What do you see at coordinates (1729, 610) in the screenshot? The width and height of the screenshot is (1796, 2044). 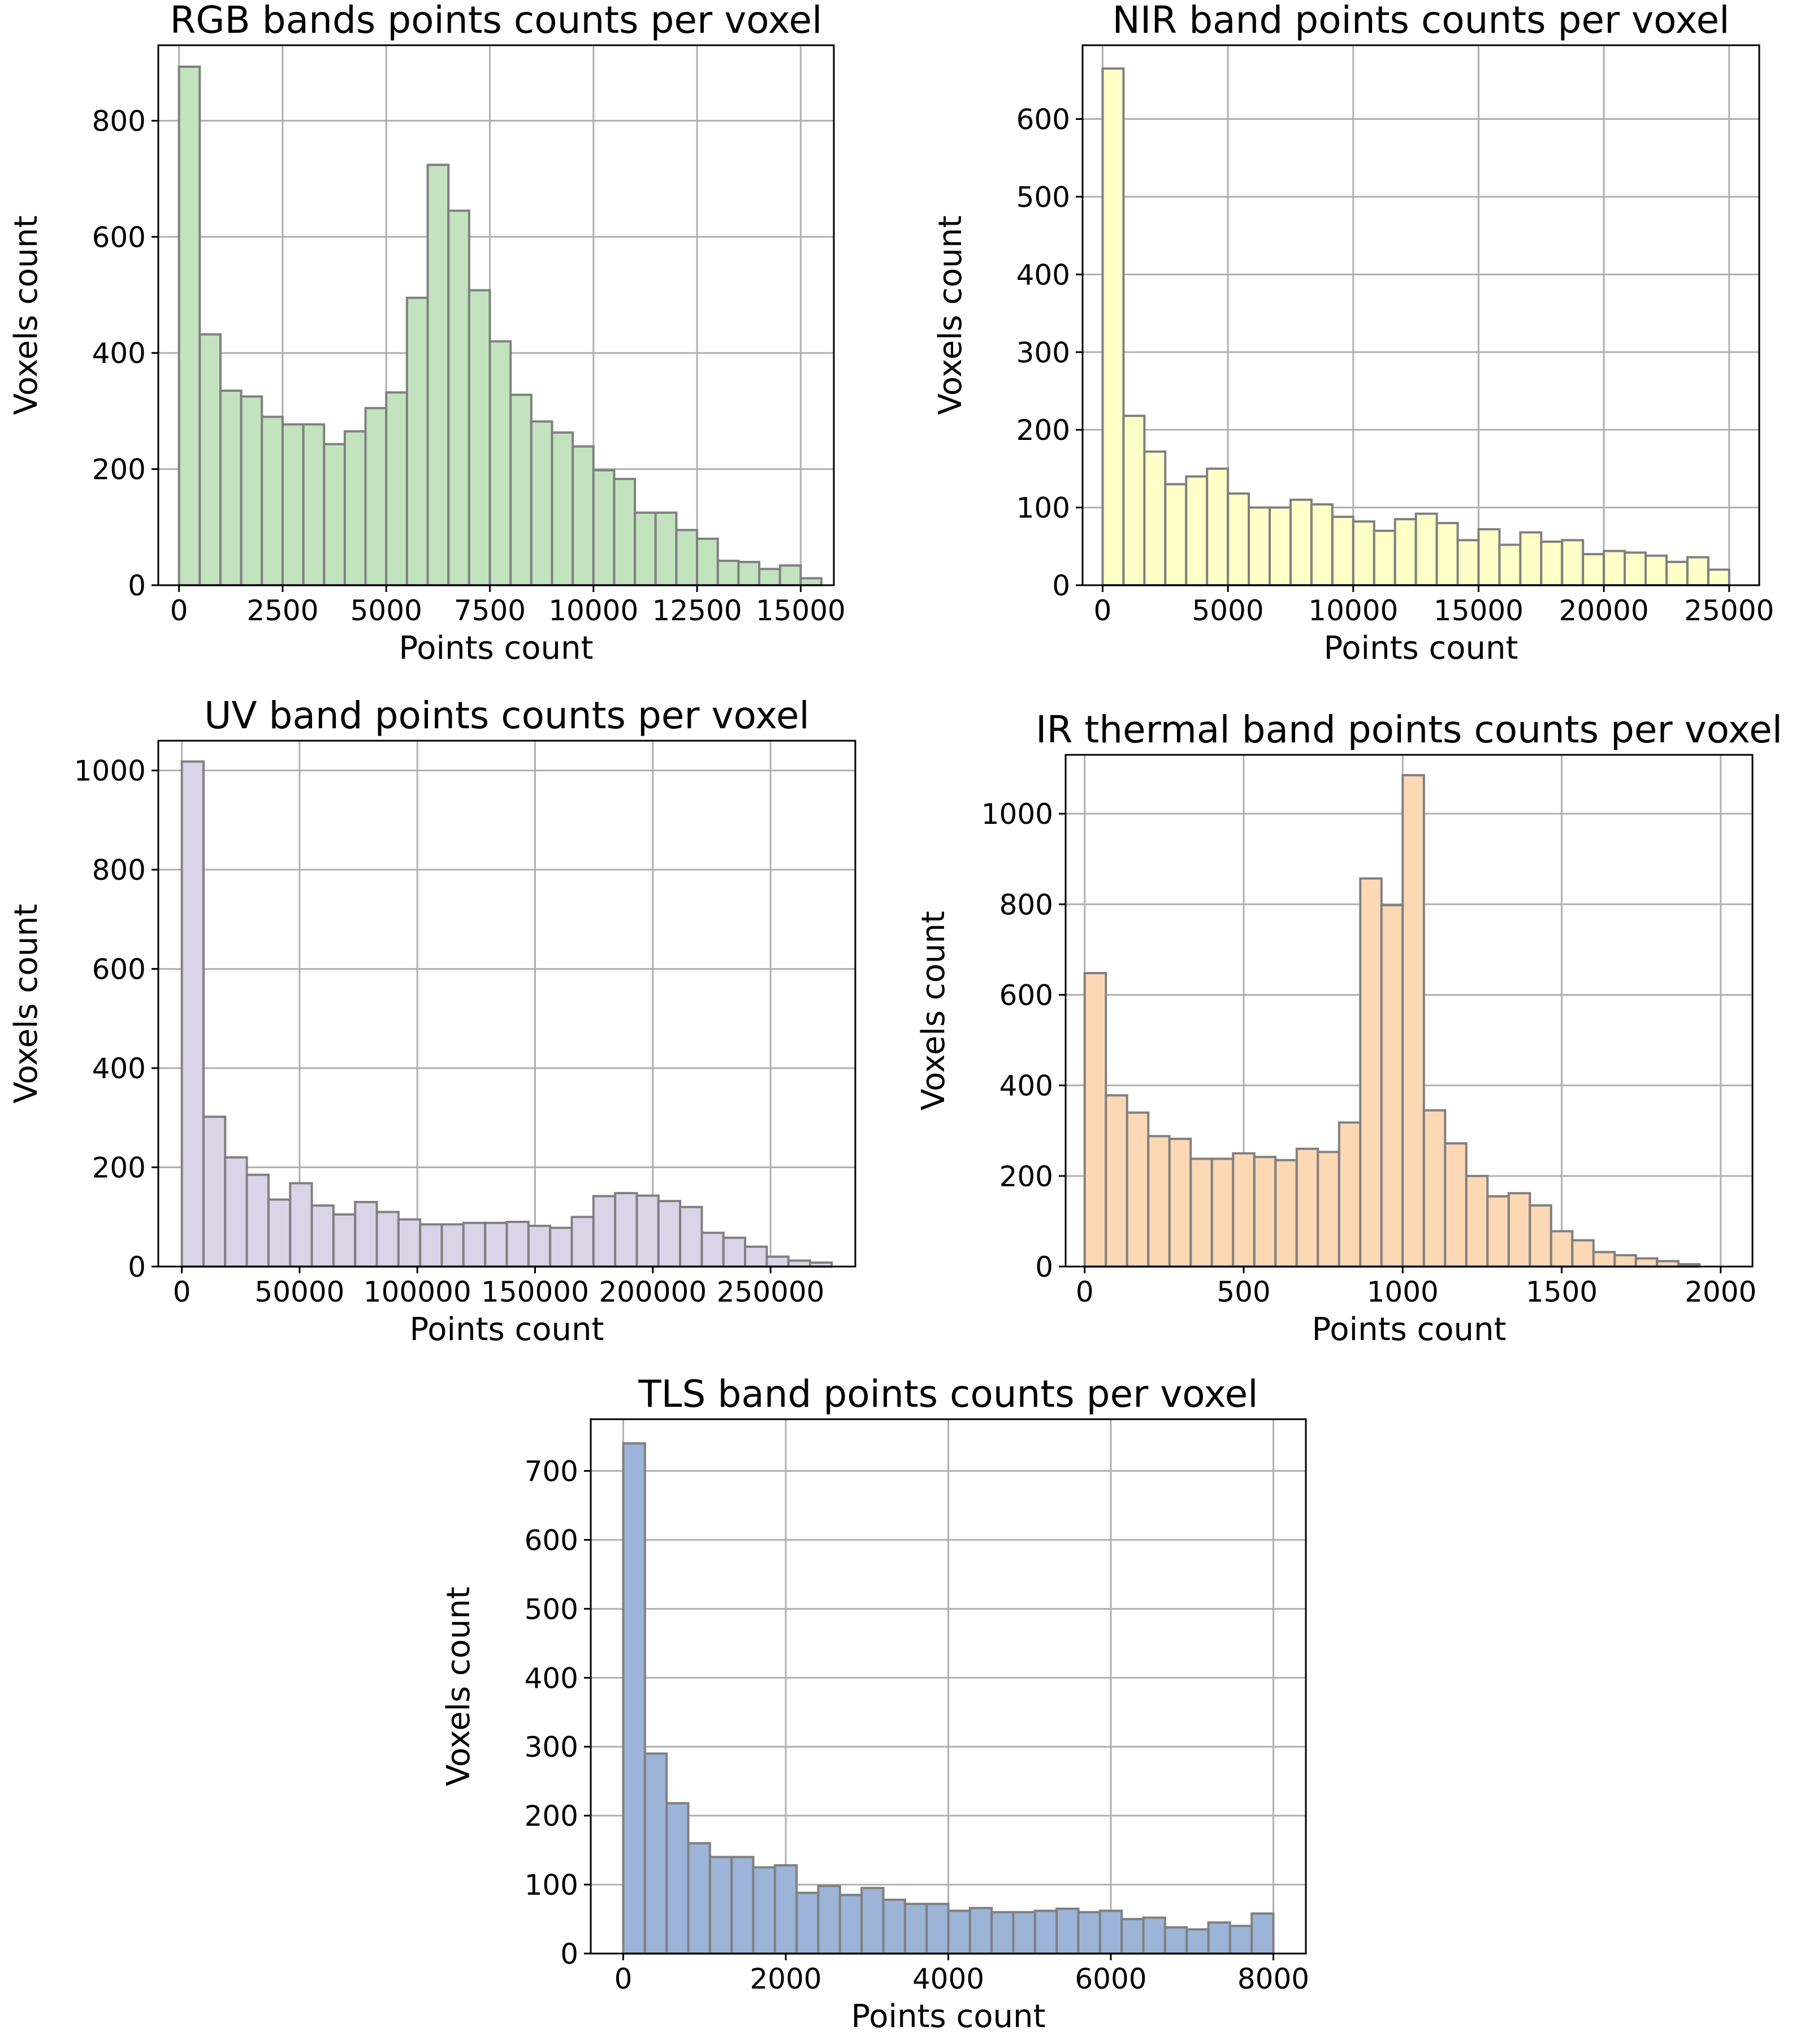 I see `x-tick-label: 25000` at bounding box center [1729, 610].